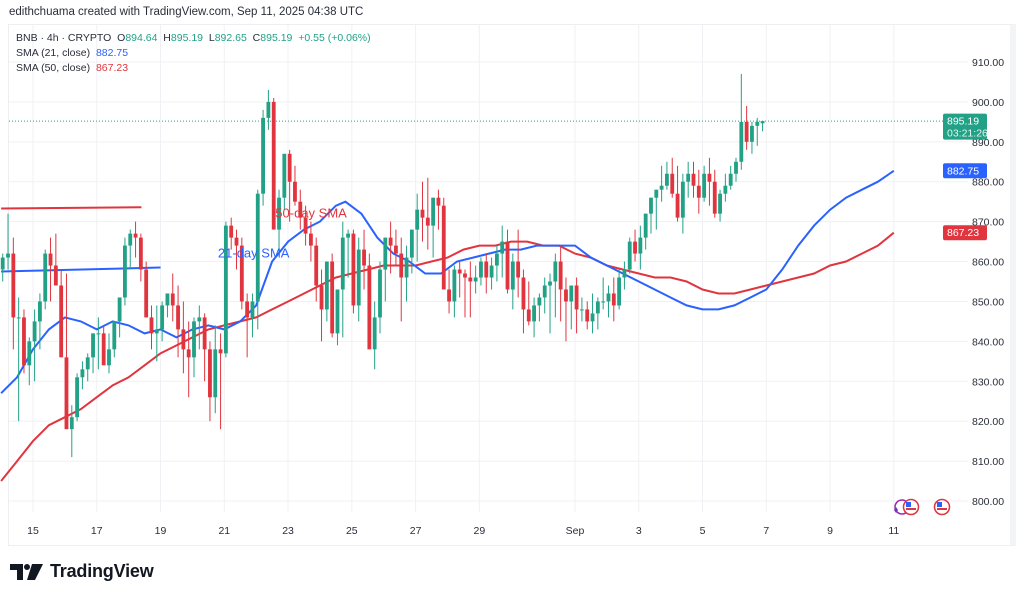 Image resolution: width=1024 pixels, height=597 pixels. I want to click on price-tick-label: 830.00, so click(988, 382).